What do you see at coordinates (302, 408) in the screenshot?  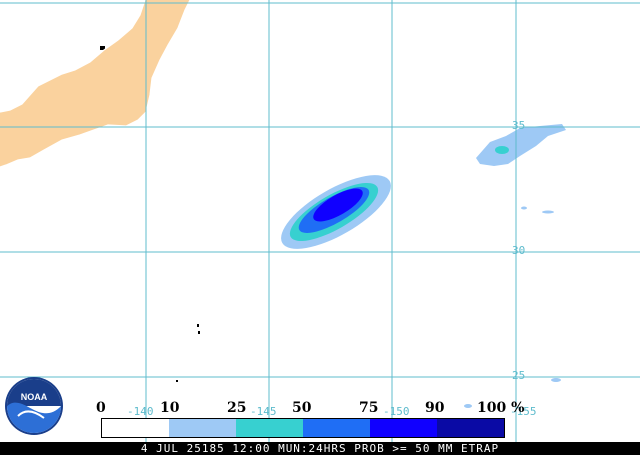 I see `legend-tick-50: 50` at bounding box center [302, 408].